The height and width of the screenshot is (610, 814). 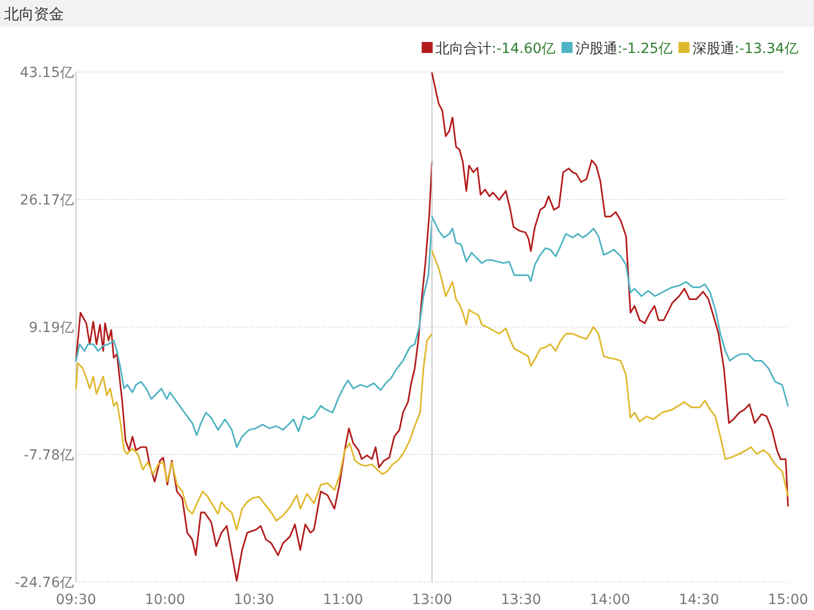 What do you see at coordinates (713, 49) in the screenshot?
I see `legend-label: 深股通` at bounding box center [713, 49].